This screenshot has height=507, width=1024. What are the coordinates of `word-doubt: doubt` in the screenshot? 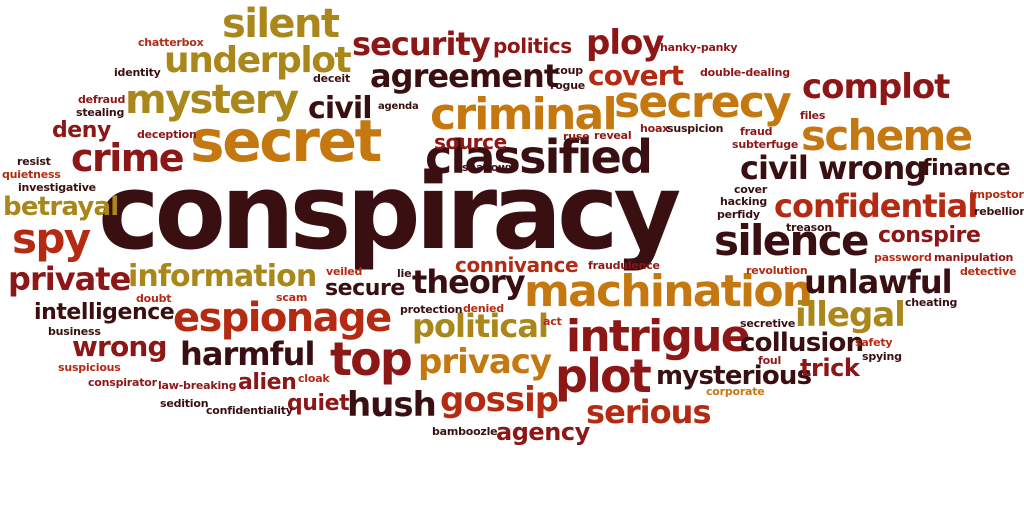 It's located at (154, 298).